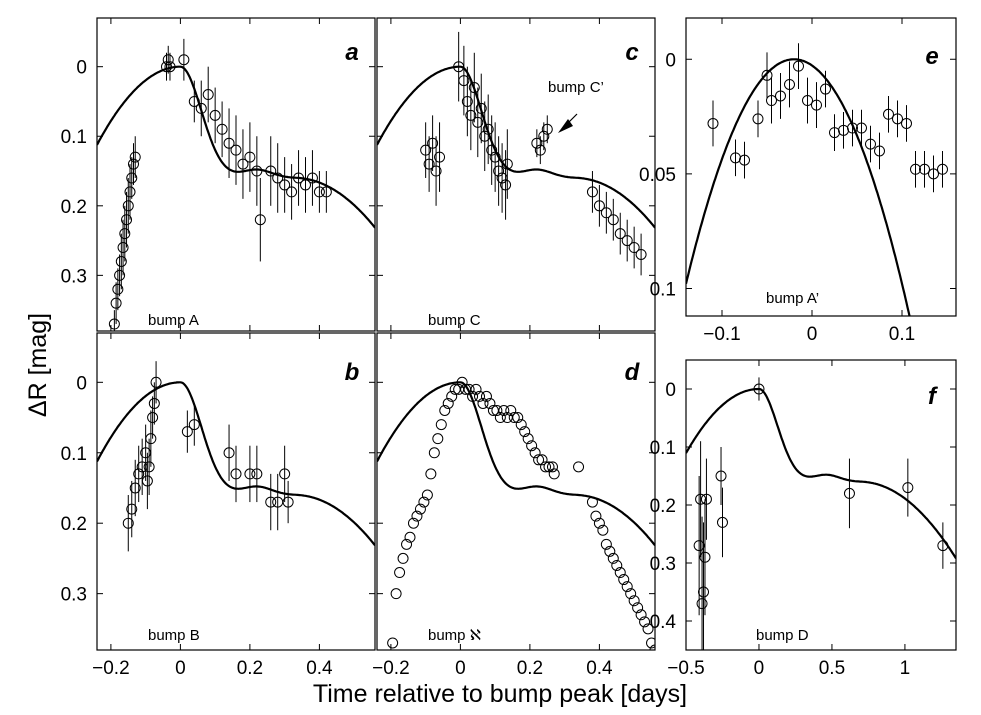 This screenshot has width=981, height=715. Describe the element at coordinates (722, 334) in the screenshot. I see `x-tick-label: −0.1` at that location.